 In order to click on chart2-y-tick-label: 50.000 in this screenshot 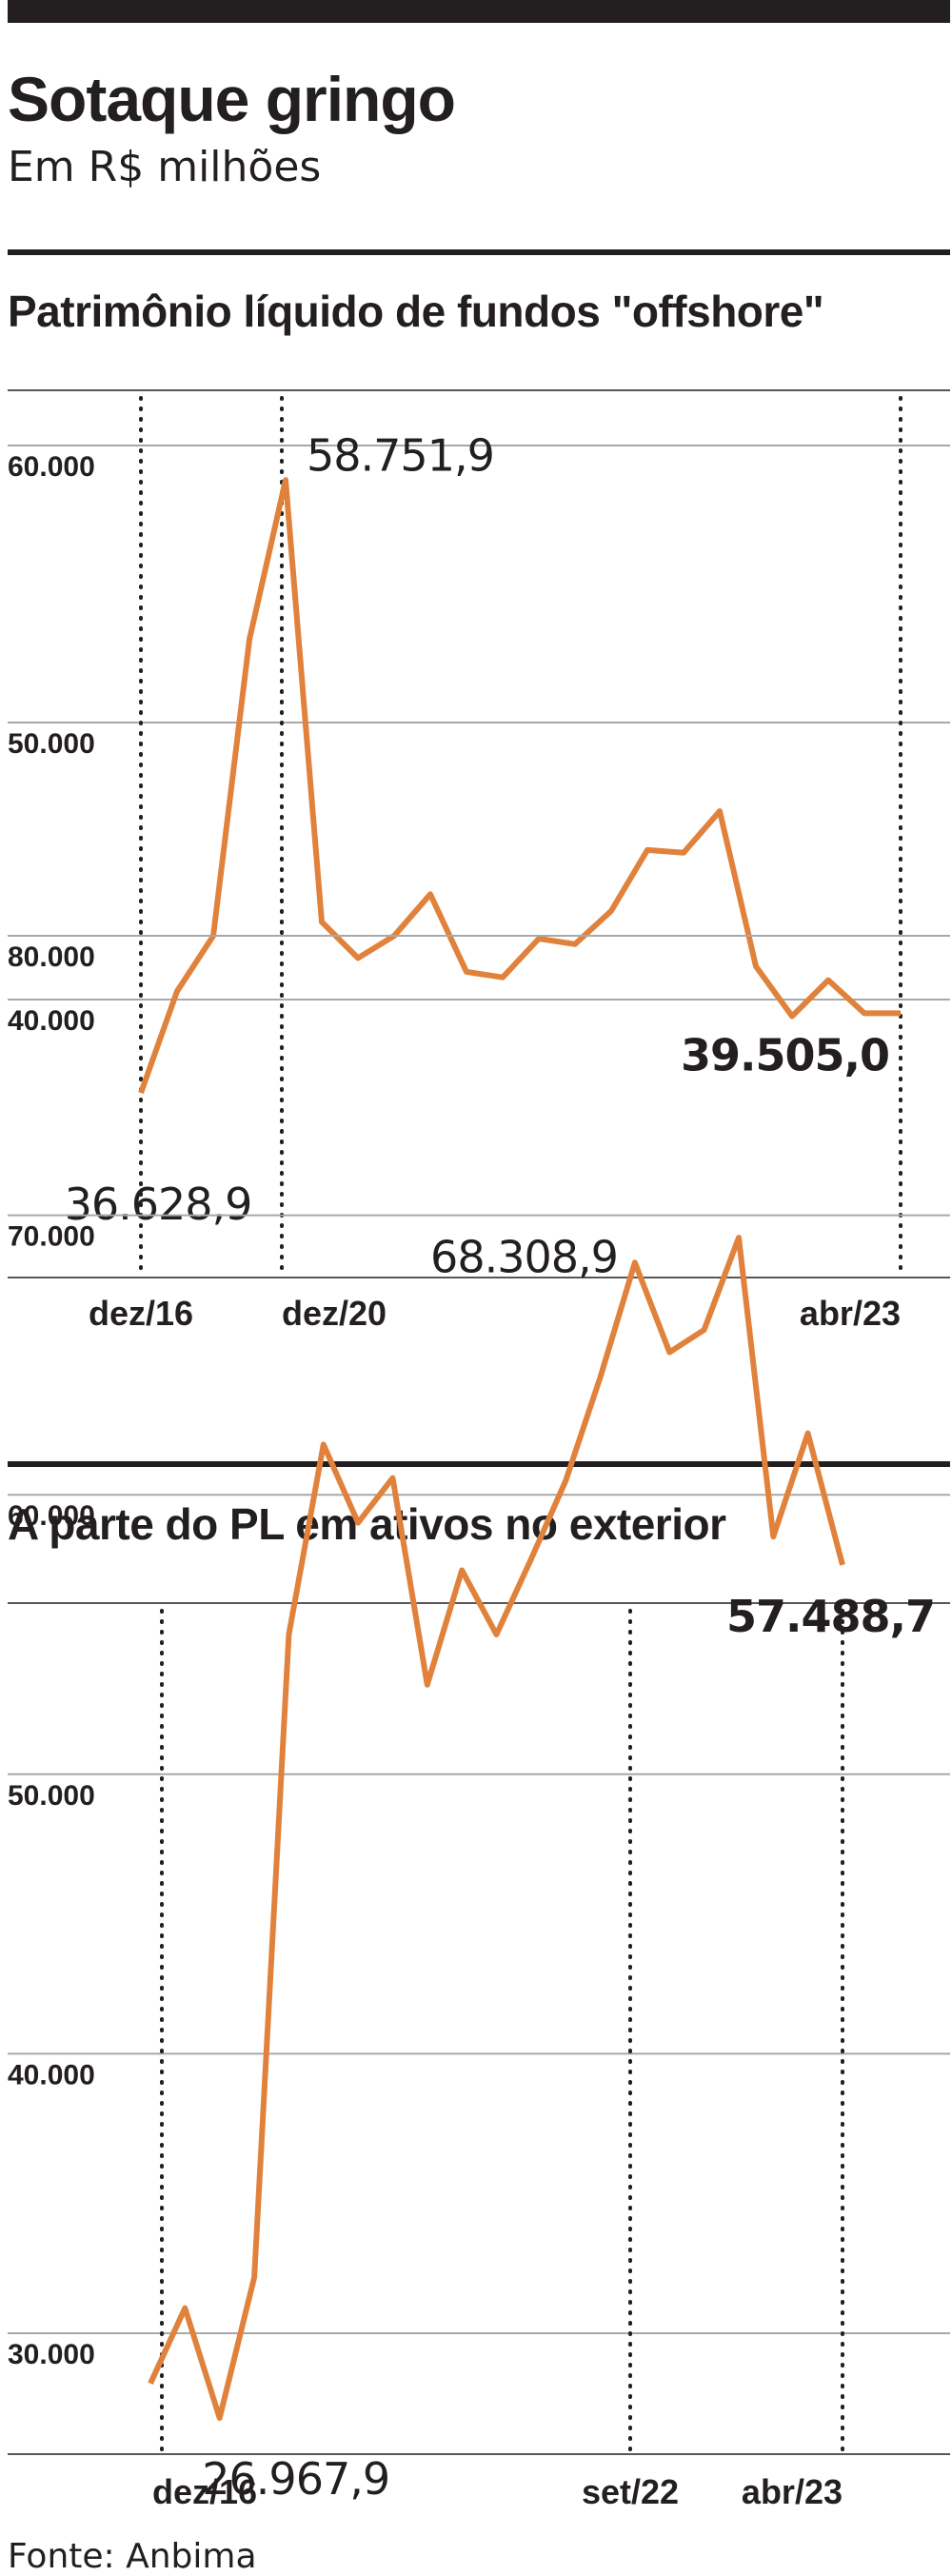, I will do `click(51, 1796)`.